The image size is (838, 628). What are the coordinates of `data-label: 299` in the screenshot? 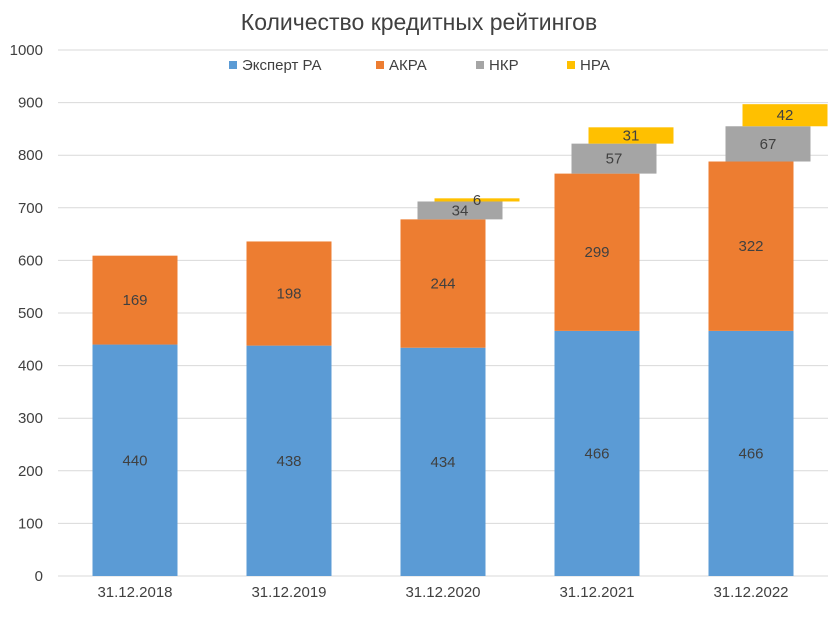 It's located at (596, 252).